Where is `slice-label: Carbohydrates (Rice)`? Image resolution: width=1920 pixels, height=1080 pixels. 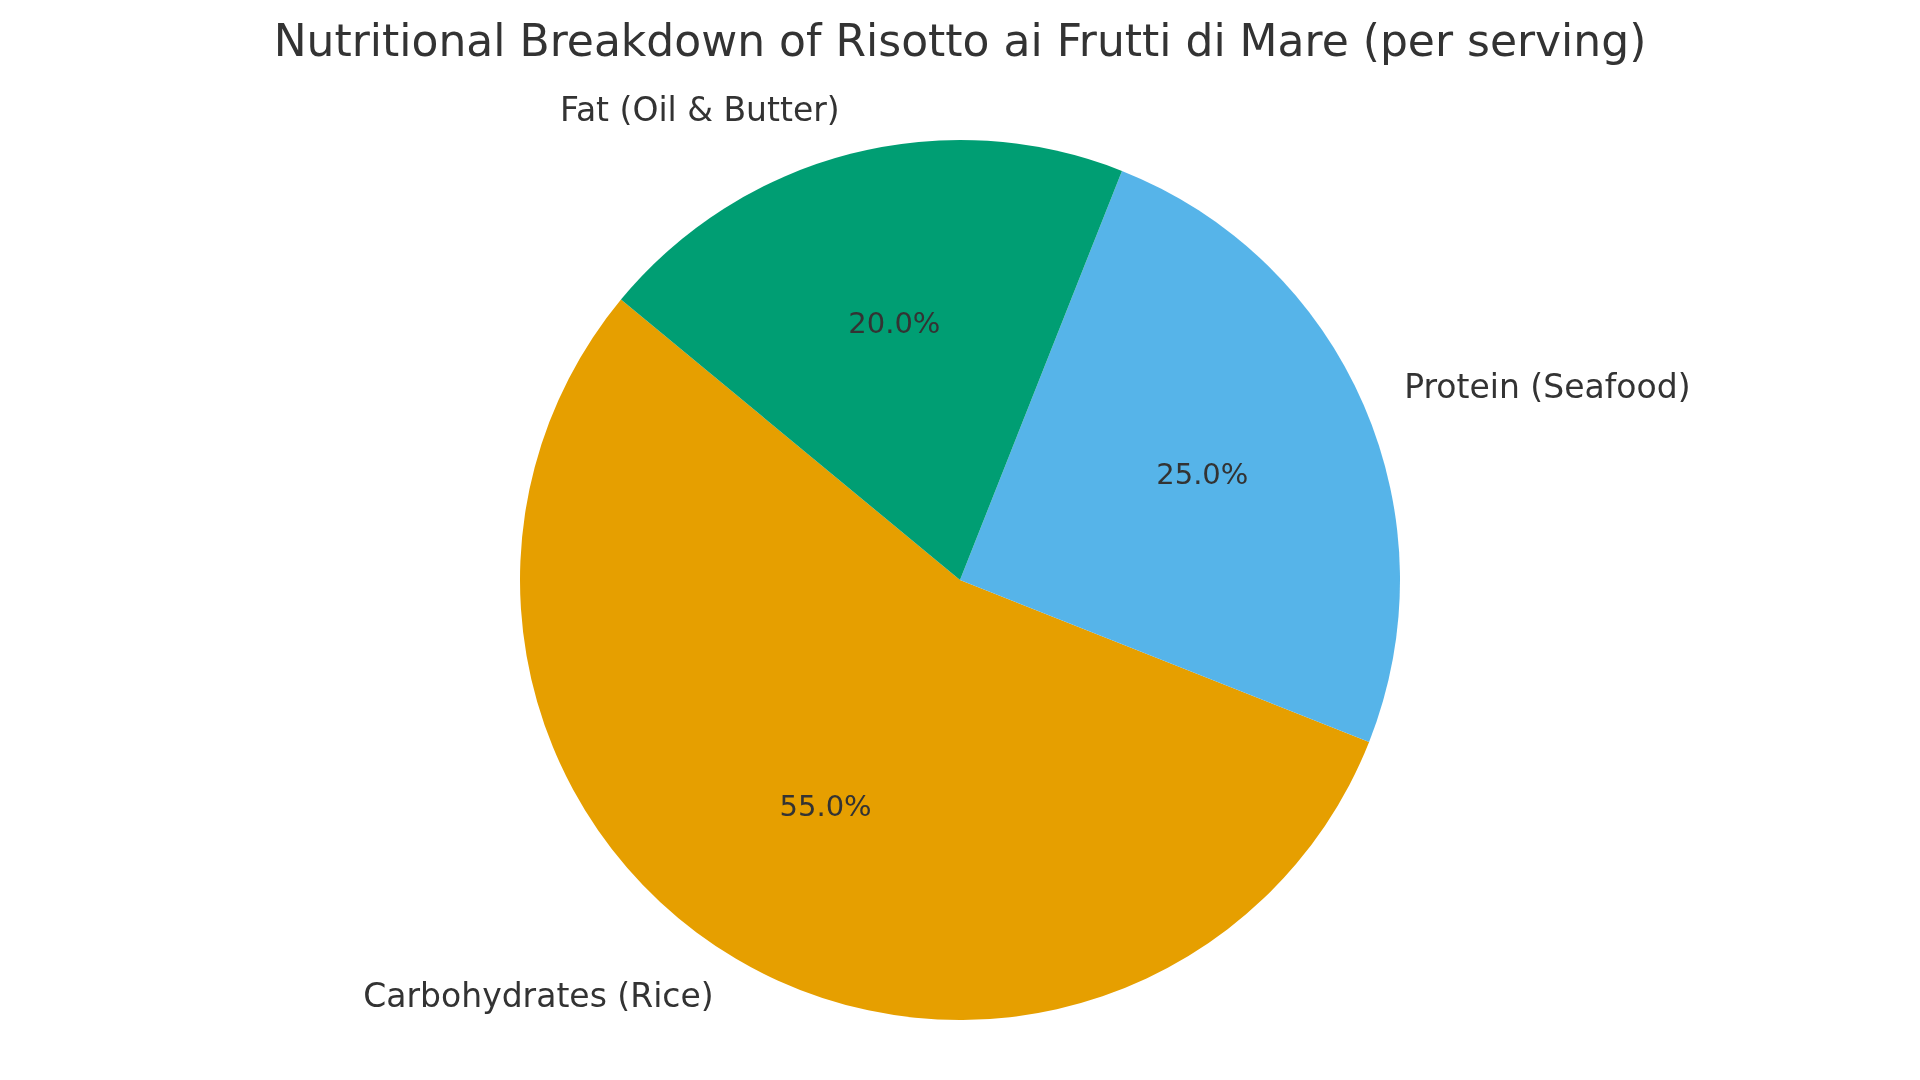 slice-label: Carbohydrates (Rice) is located at coordinates (538, 995).